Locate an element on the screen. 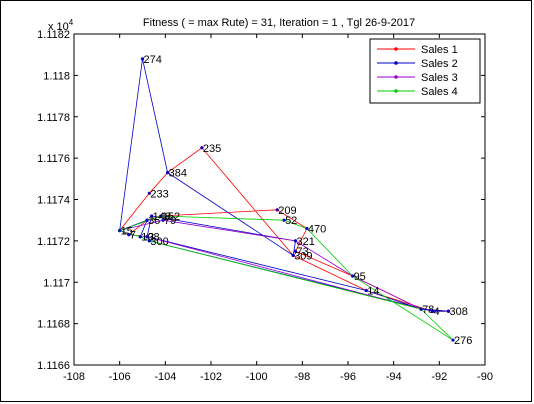 This screenshot has height=404, width=534. y-tick-label: 1.1182 is located at coordinates (53, 35).